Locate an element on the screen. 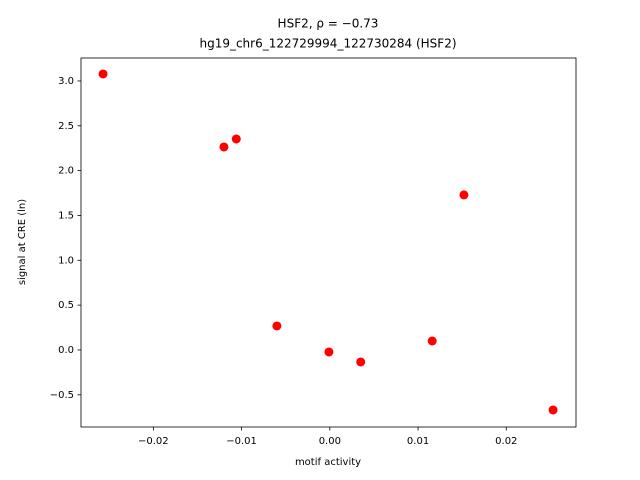 Image resolution: width=640 pixels, height=480 pixels. chart-subtitle: hg19_chr6_122729994_122730284 (HSF2) is located at coordinates (327, 44).